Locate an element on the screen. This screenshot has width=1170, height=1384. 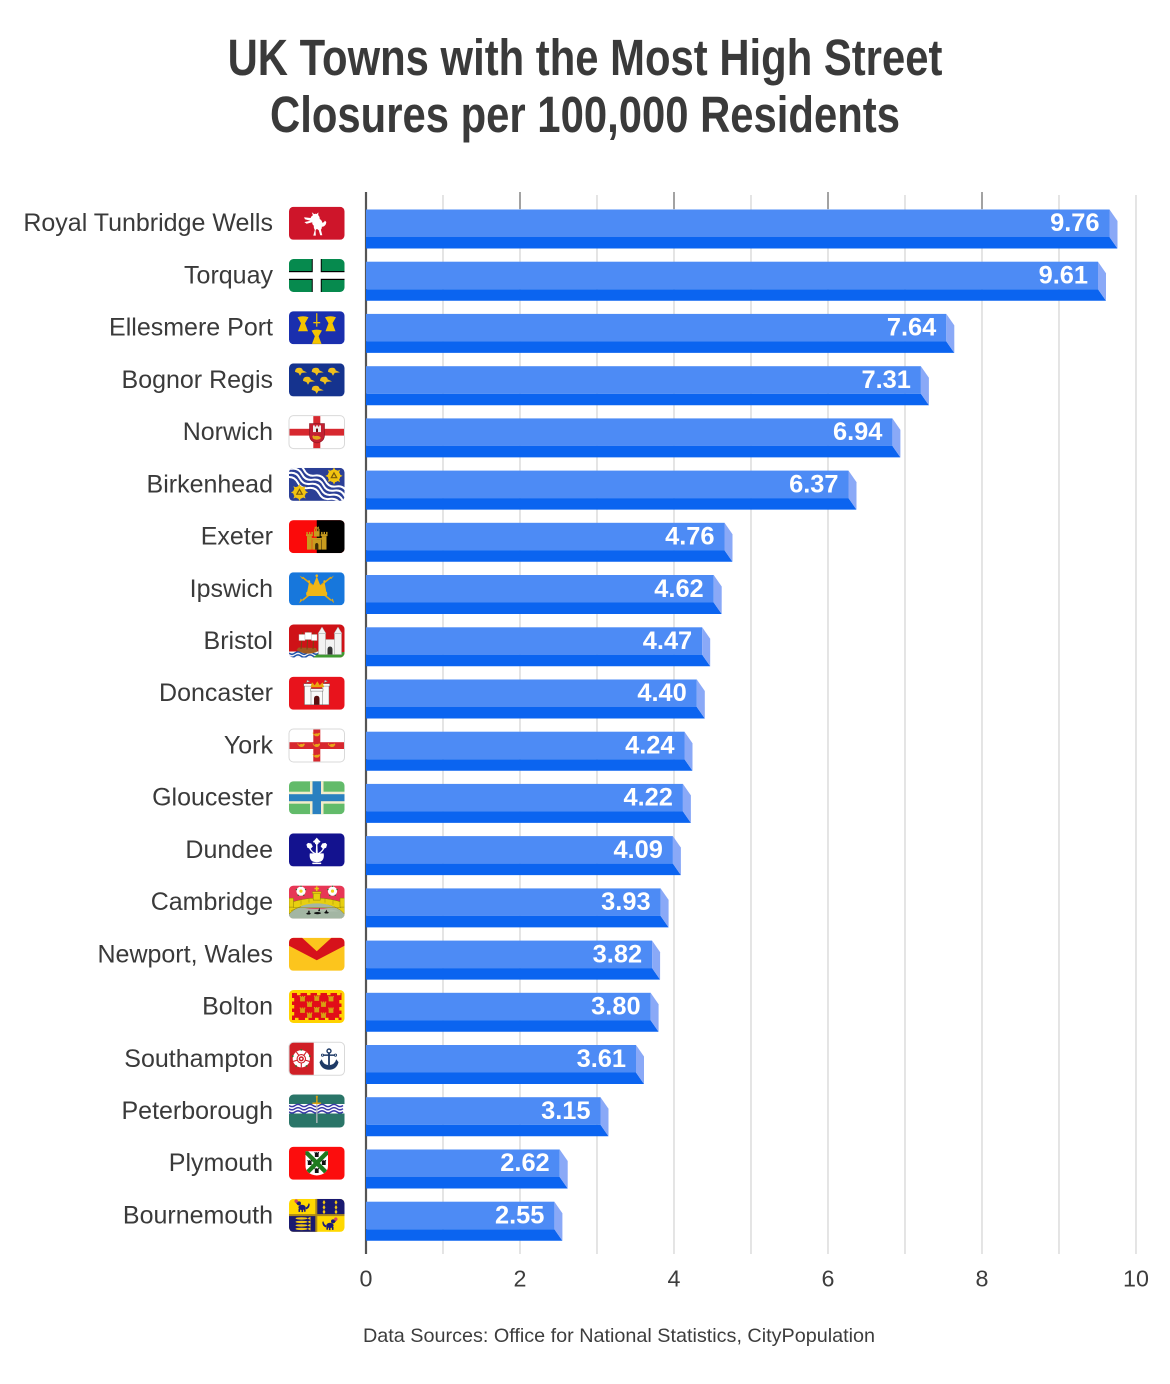
svg-text: 10 is located at coordinates (1136, 1279).